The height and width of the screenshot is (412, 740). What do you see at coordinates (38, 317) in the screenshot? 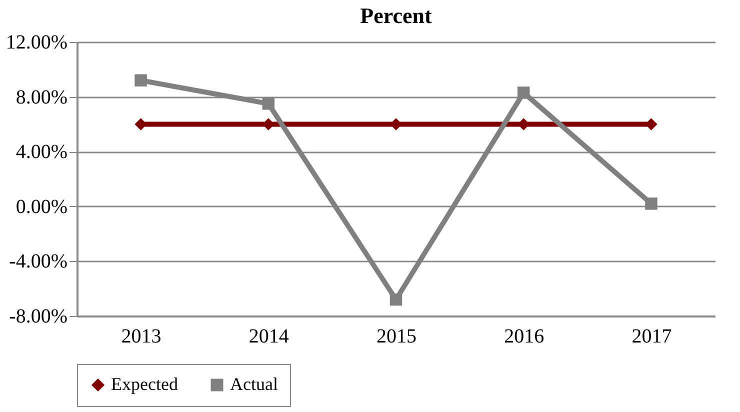
I see `y-tick-label: -8.00%` at bounding box center [38, 317].